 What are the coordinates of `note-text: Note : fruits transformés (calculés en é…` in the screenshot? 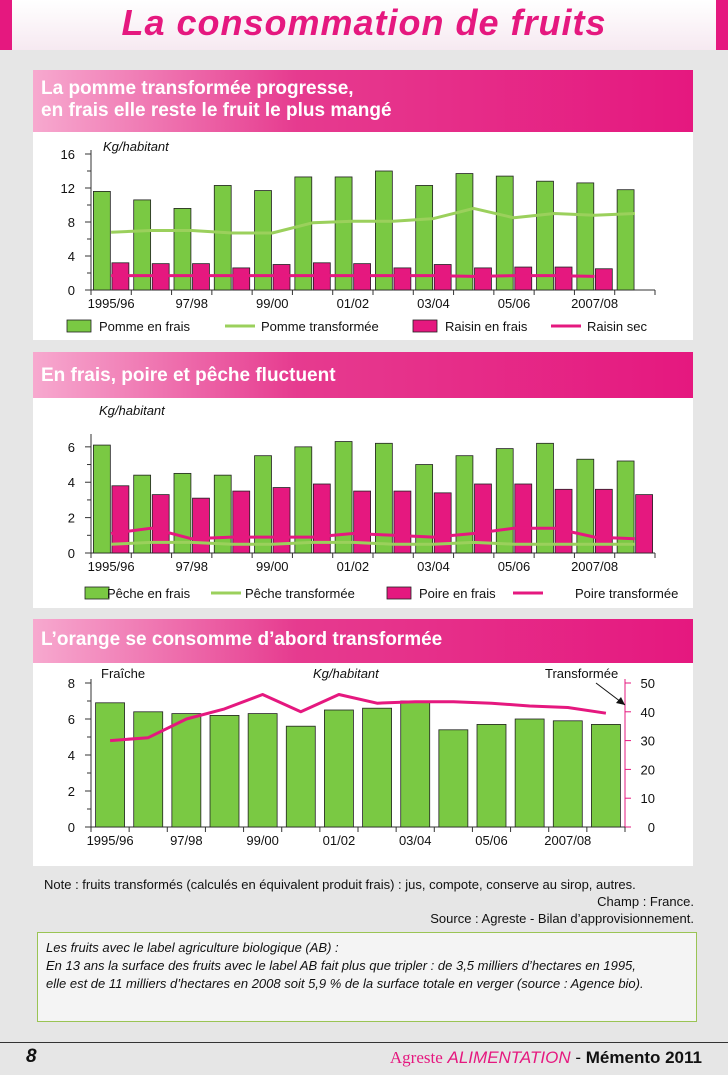 It's located at (340, 884).